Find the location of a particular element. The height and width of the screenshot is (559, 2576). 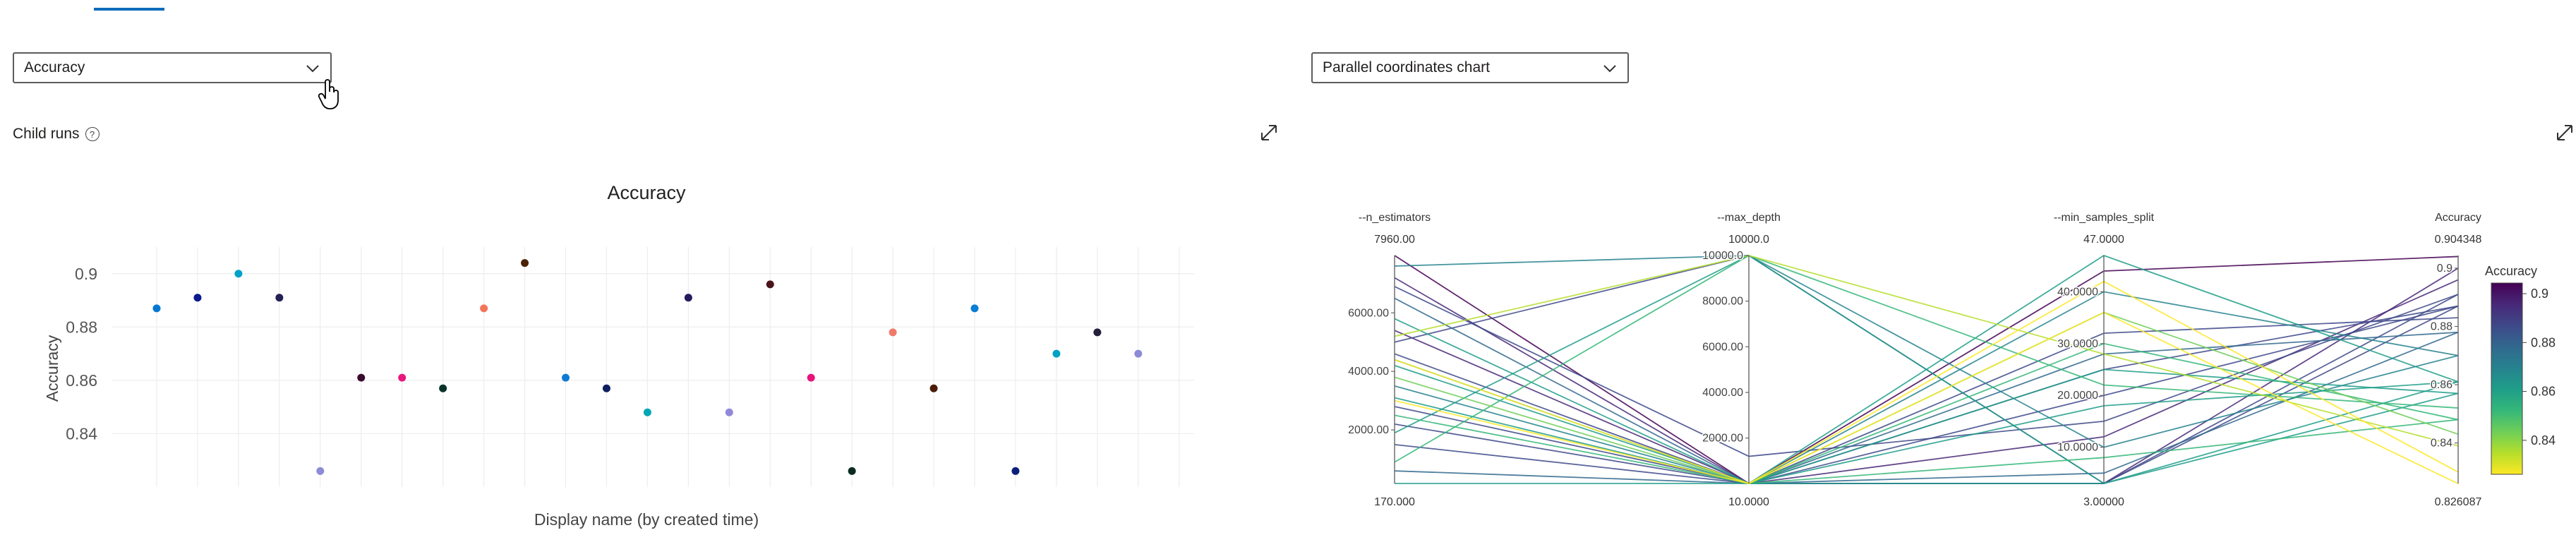

colorbar is located at coordinates (2507, 378).